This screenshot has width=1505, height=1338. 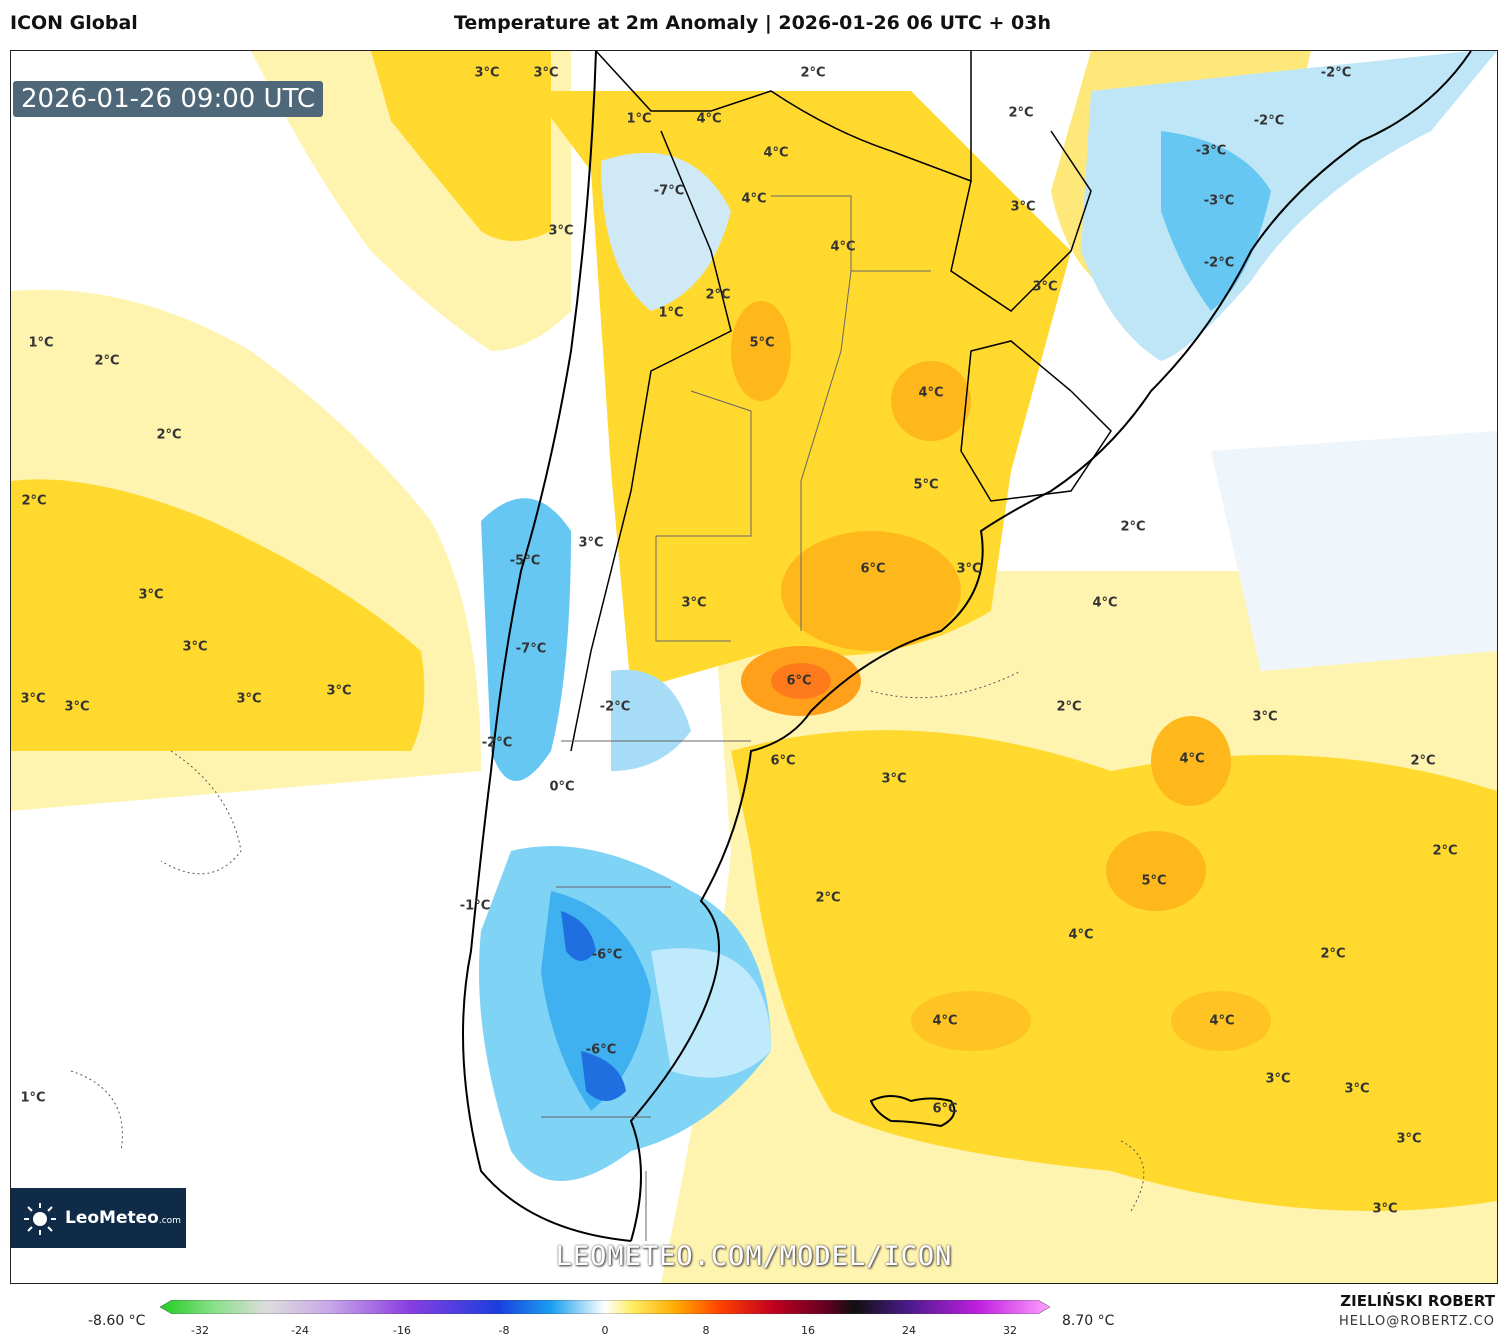 I want to click on source-watermark: LEOMETEO.COM/MODEL/ICON, so click(x=754, y=1256).